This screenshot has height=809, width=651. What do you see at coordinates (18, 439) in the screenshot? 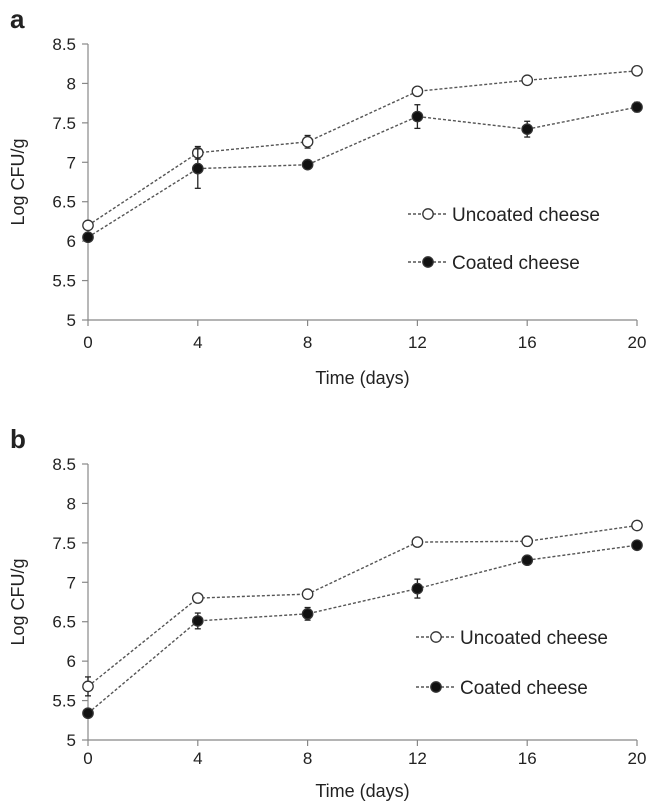
I see `panel-label: b` at bounding box center [18, 439].